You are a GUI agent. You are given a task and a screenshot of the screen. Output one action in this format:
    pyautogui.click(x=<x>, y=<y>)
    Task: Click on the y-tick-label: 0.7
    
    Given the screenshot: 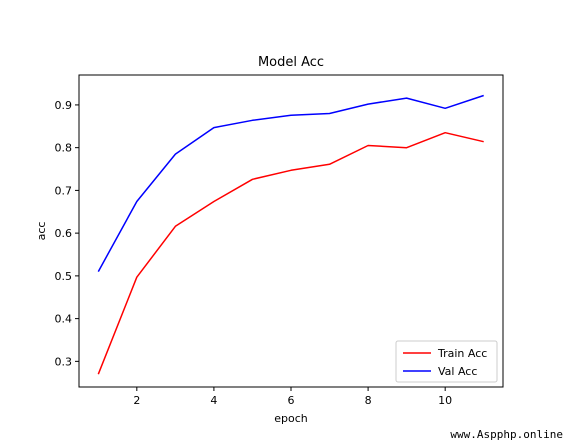 What is the action you would take?
    pyautogui.click(x=64, y=190)
    